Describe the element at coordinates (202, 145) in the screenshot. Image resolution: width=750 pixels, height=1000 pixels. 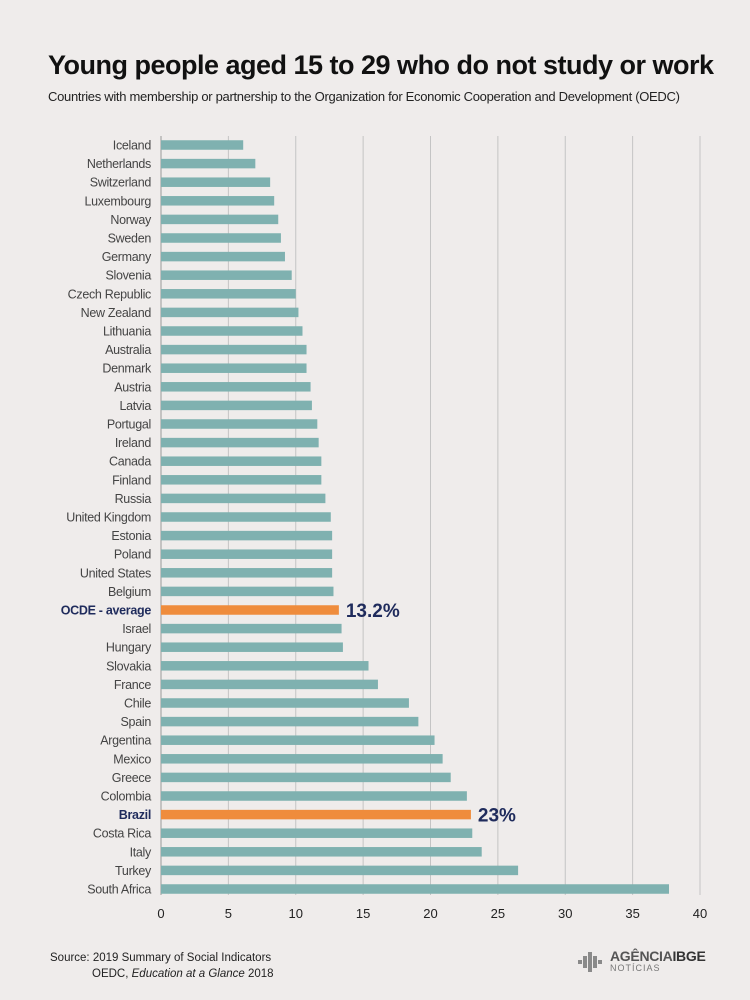
I see `bar-iceland` at that location.